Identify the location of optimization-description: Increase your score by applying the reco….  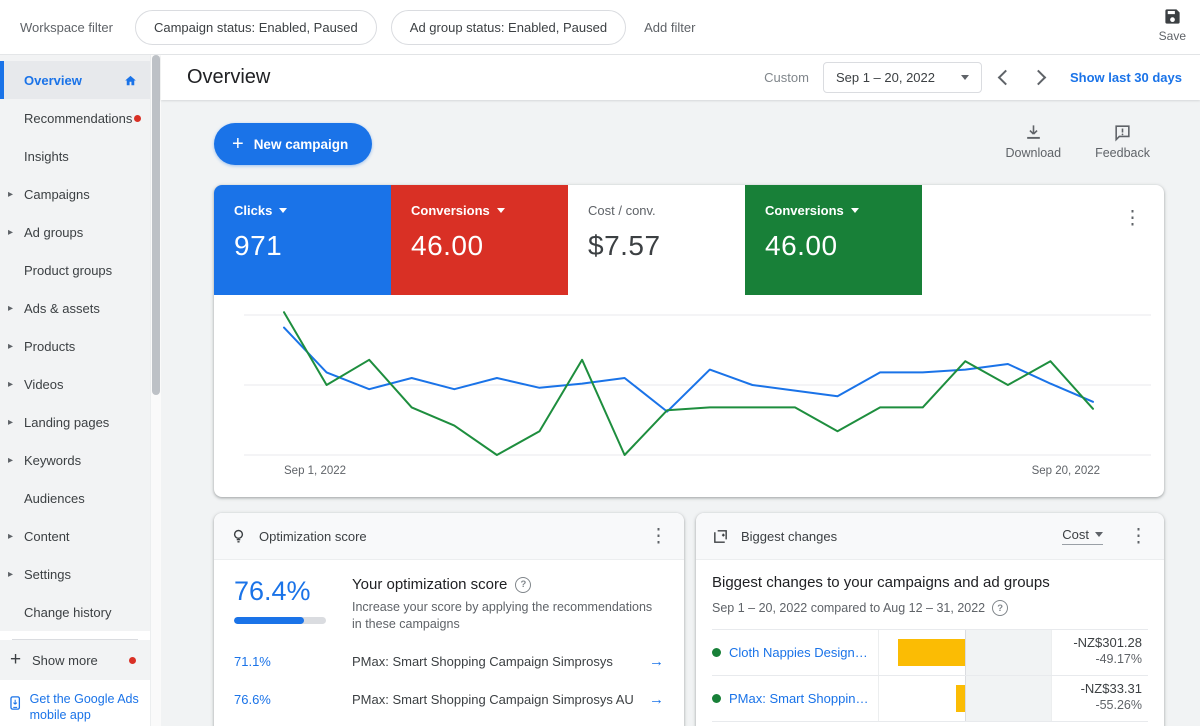
(502, 615).